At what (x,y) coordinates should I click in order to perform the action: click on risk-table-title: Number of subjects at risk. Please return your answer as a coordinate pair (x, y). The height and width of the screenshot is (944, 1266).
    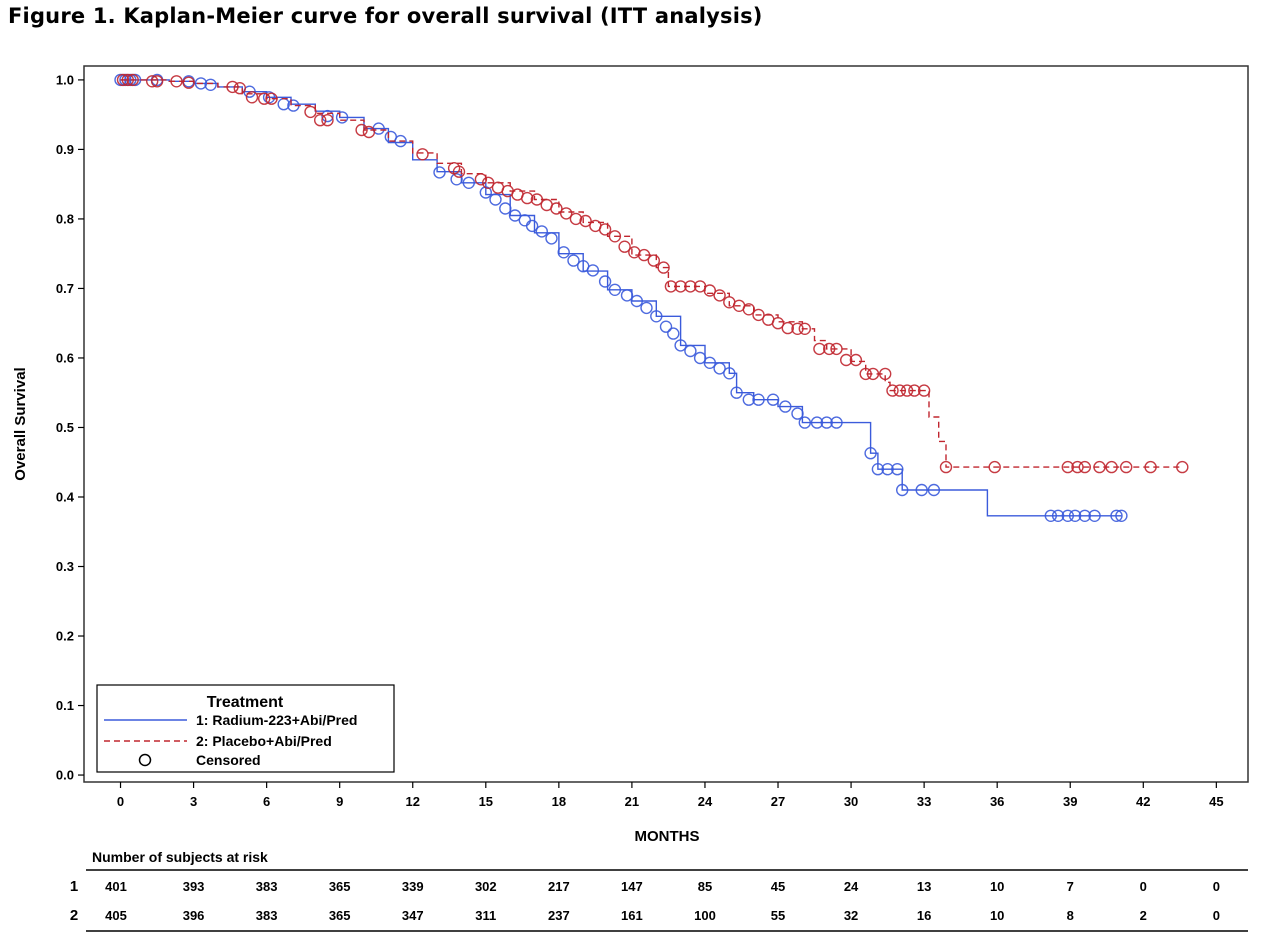
    Looking at the image, I should click on (180, 857).